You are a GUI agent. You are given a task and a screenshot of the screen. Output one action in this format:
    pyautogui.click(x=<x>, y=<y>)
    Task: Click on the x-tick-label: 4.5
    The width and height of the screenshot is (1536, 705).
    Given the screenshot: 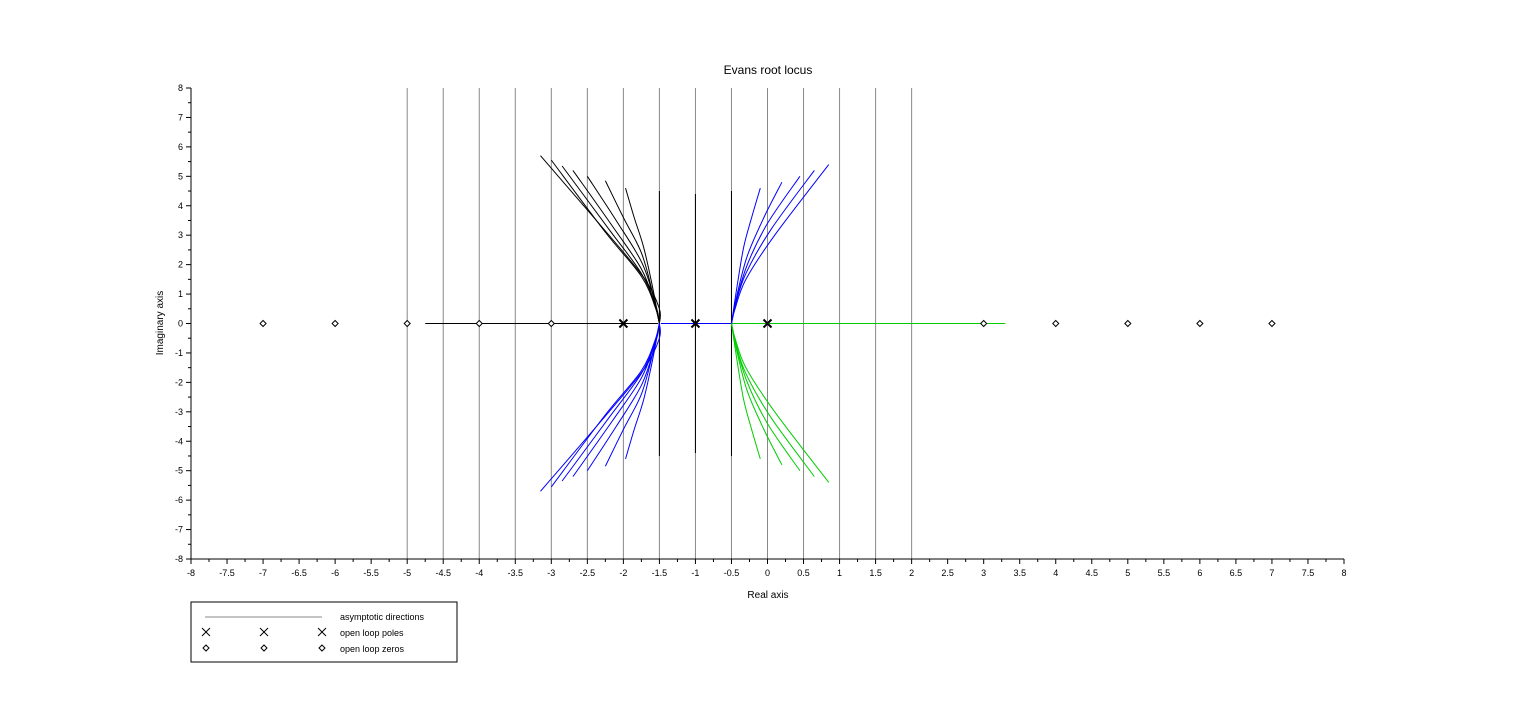 What is the action you would take?
    pyautogui.click(x=1092, y=573)
    